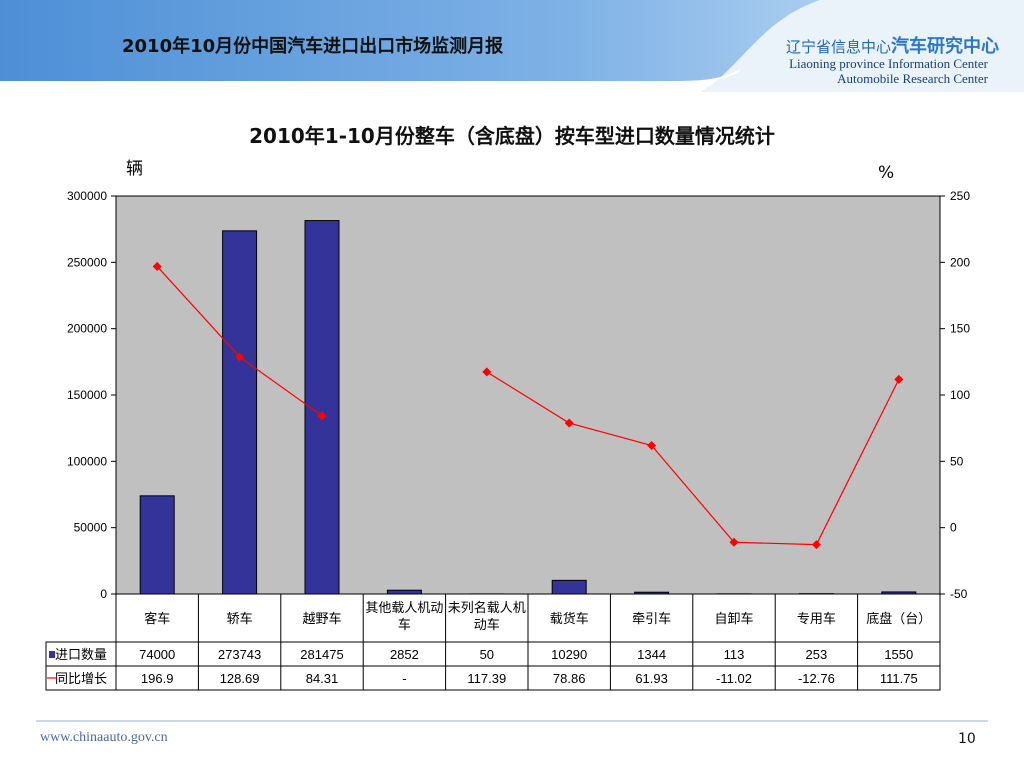 The width and height of the screenshot is (1024, 768). I want to click on legend-swatch-bar, so click(52, 654).